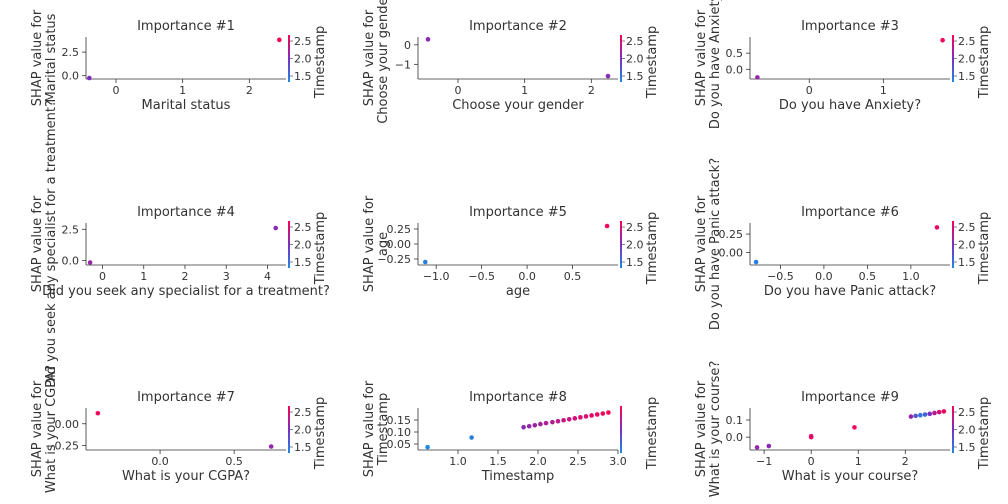 This screenshot has height=504, width=1008. What do you see at coordinates (267, 276) in the screenshot?
I see `x-tick-label: 4` at bounding box center [267, 276].